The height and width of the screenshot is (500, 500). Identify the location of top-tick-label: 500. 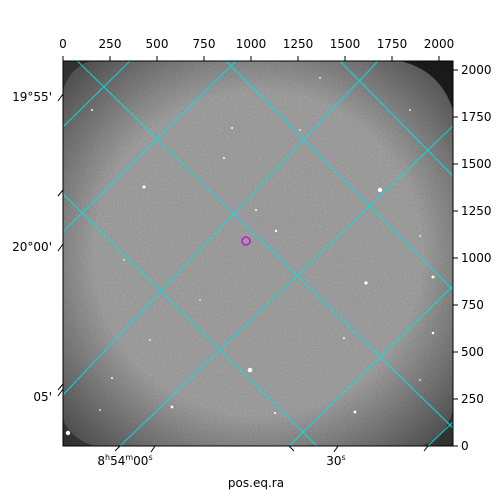
(157, 44).